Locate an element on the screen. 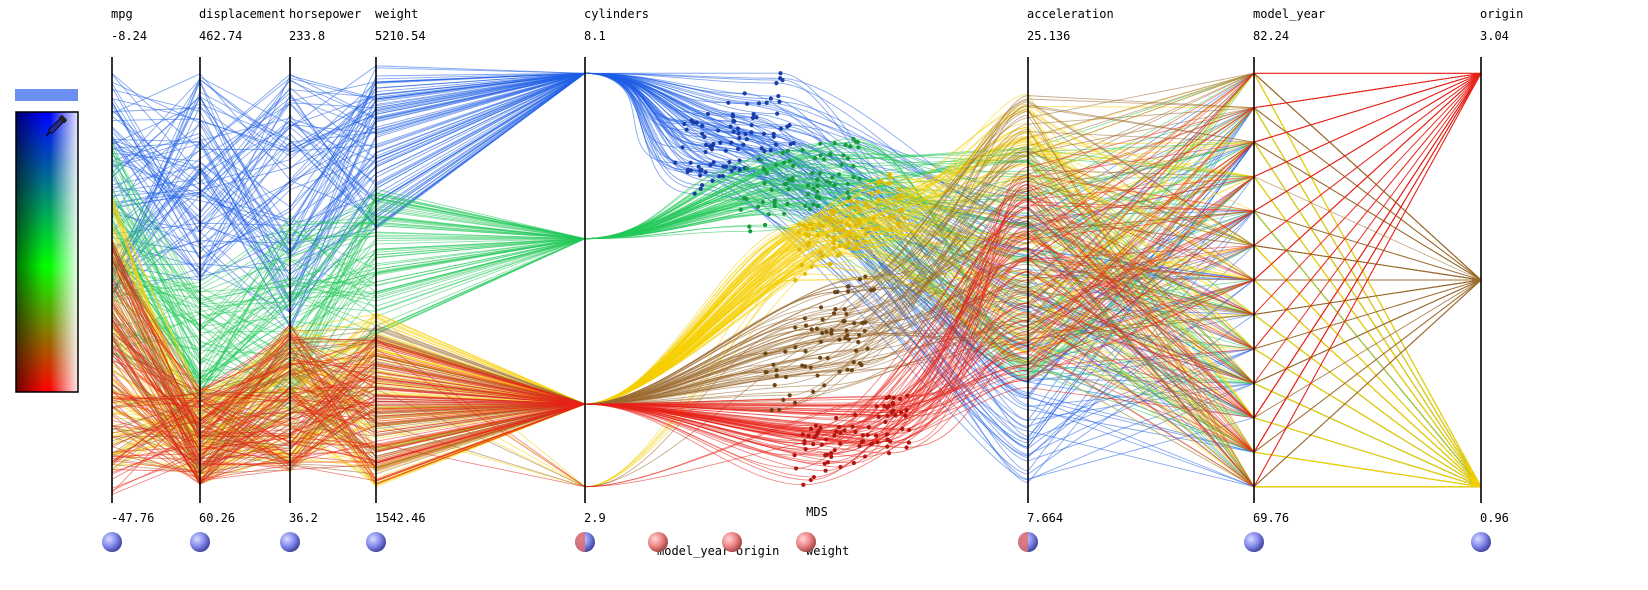  axis-handle-origin is located at coordinates (1481, 542).